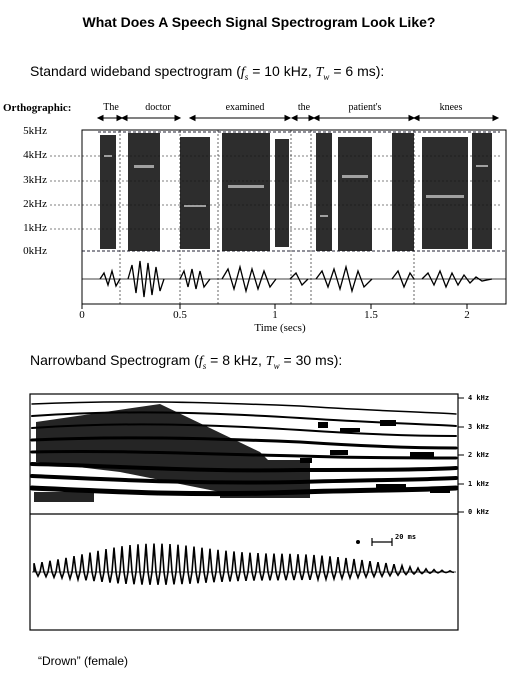 This screenshot has height=679, width=518. Describe the element at coordinates (246, 76) in the screenshot. I see `wideband-fs-sub: s` at that location.